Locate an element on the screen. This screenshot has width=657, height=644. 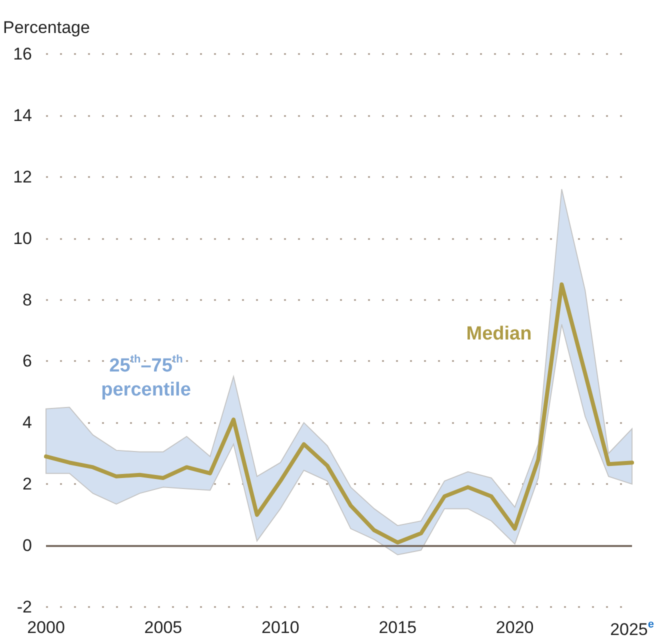
series-label: Median is located at coordinates (499, 333).